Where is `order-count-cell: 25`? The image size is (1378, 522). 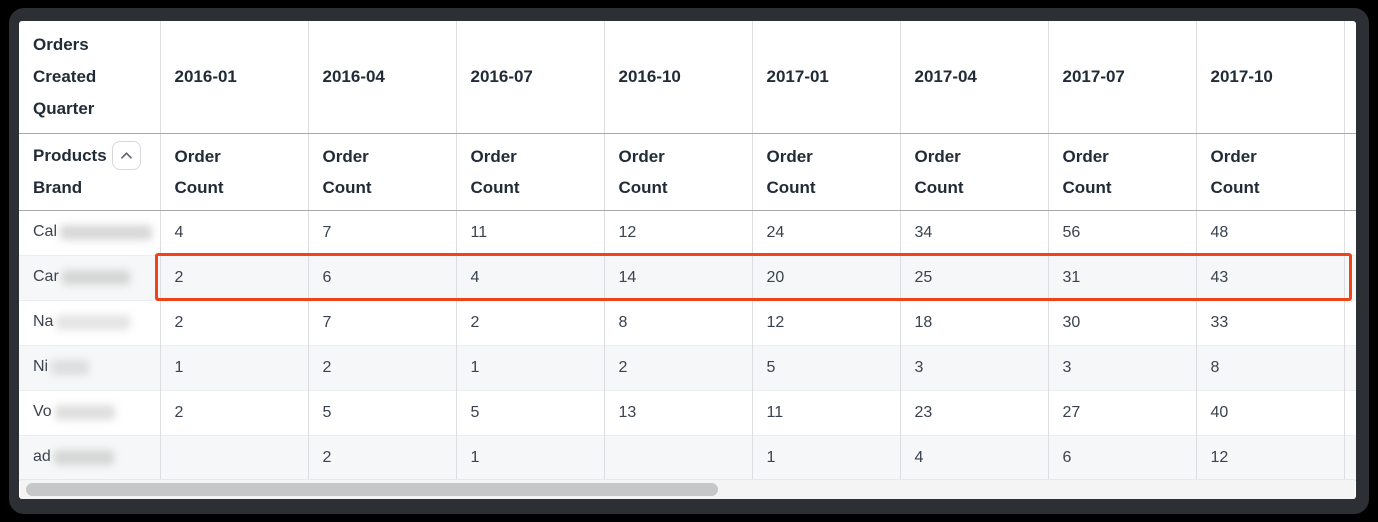
order-count-cell: 25 is located at coordinates (974, 277).